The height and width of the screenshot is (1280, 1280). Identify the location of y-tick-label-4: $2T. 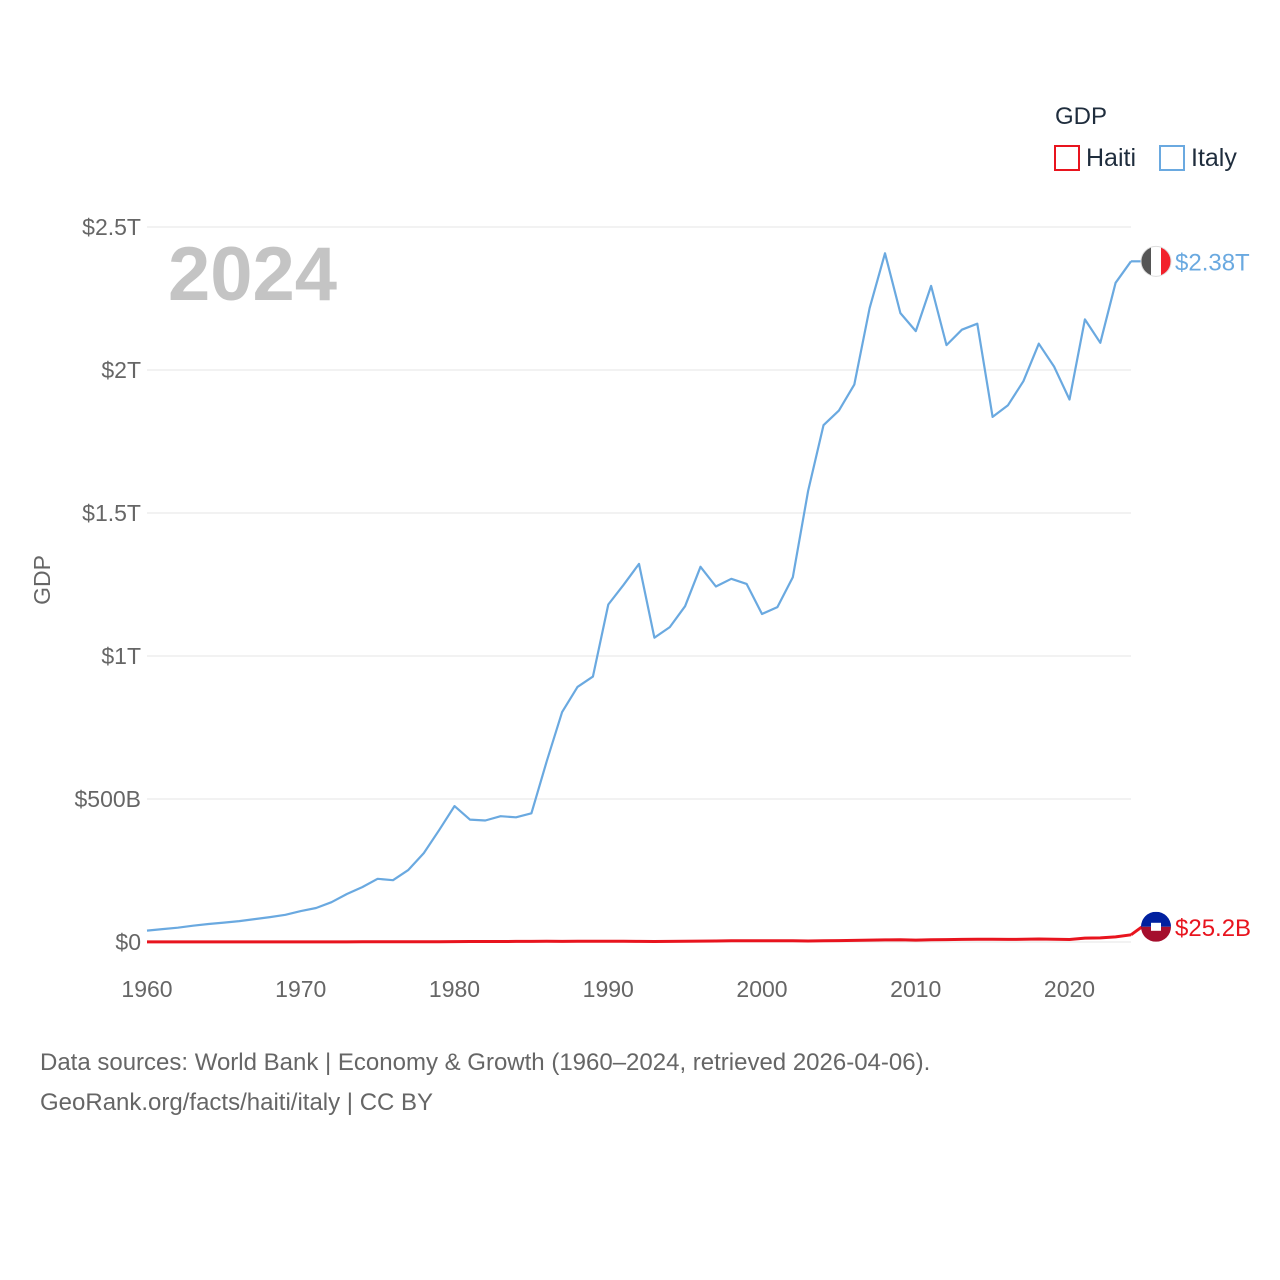
(121, 370).